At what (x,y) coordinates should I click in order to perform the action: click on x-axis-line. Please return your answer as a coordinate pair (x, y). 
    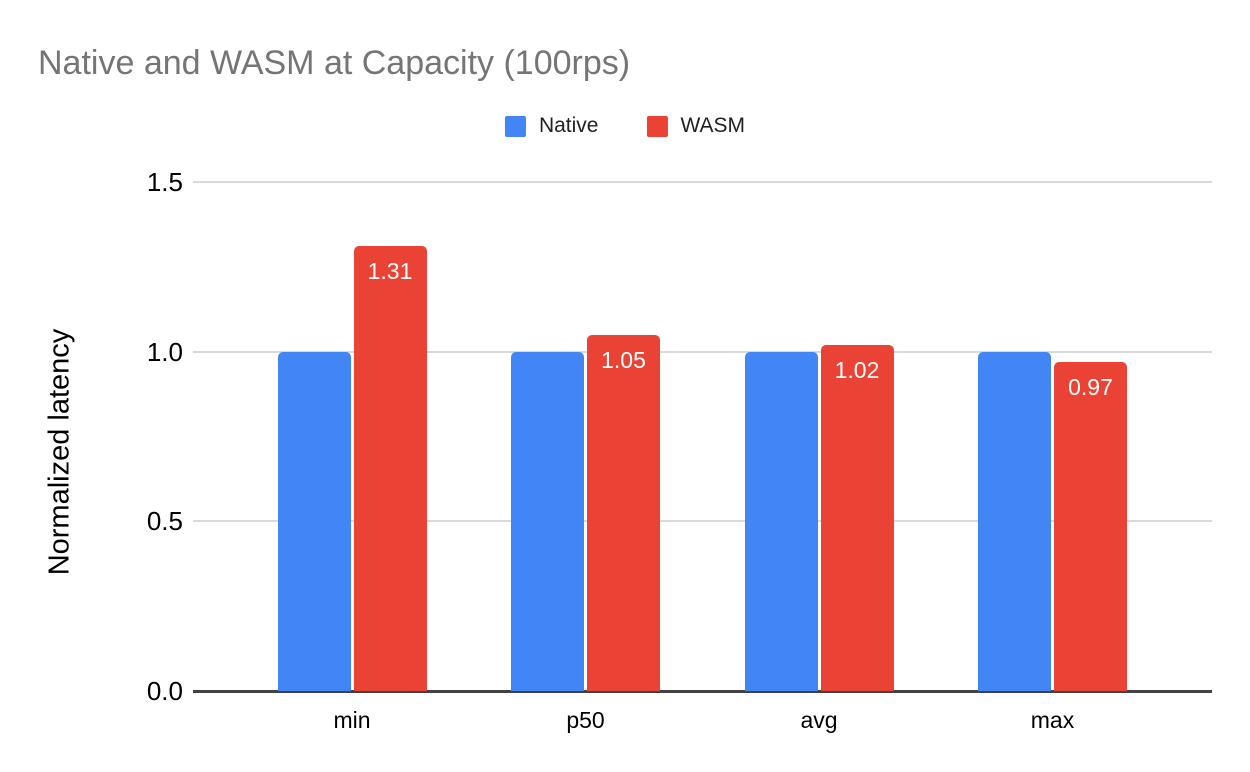
    Looking at the image, I should click on (702, 691).